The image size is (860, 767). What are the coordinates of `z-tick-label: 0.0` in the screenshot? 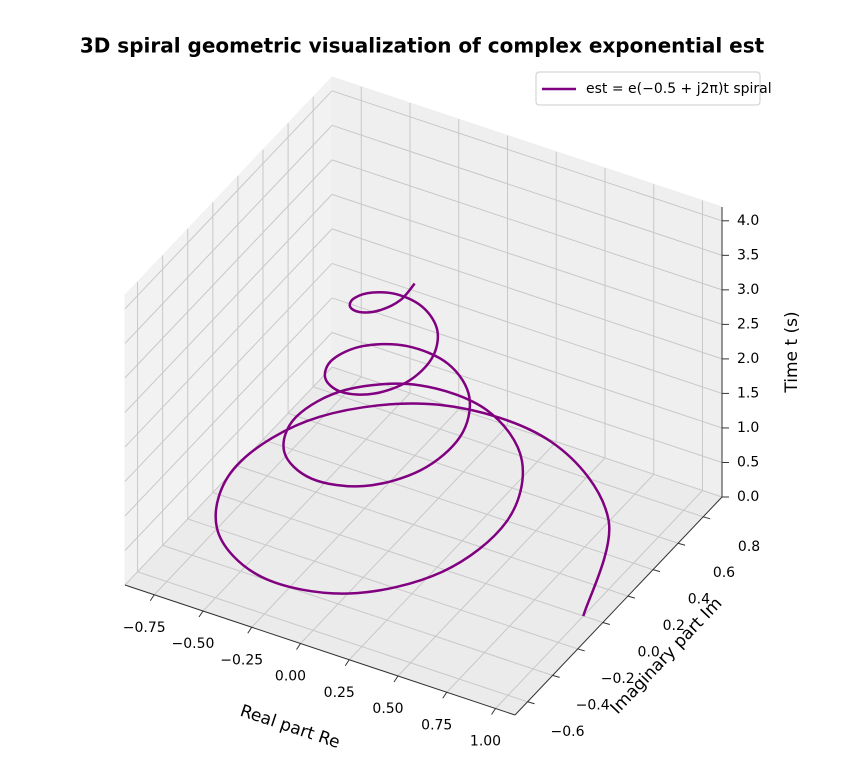 It's located at (748, 497).